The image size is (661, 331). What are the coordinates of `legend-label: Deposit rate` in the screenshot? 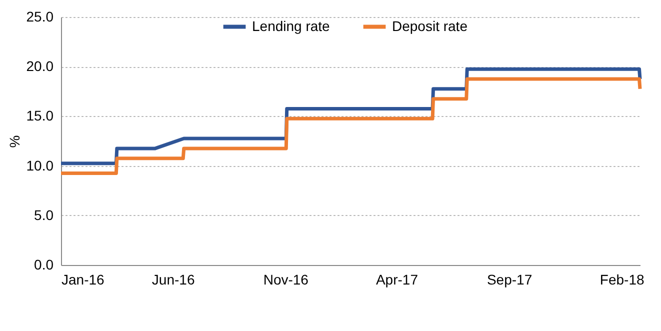 It's located at (430, 26).